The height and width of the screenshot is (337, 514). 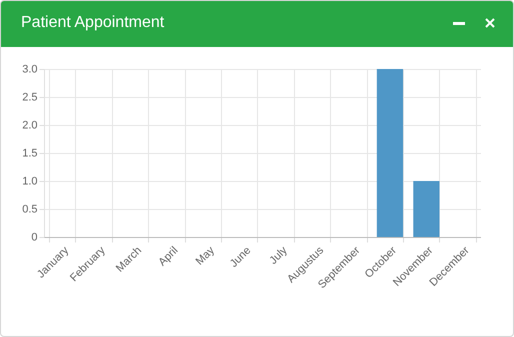 What do you see at coordinates (92, 23) in the screenshot?
I see `chart-title: Patient Appointment` at bounding box center [92, 23].